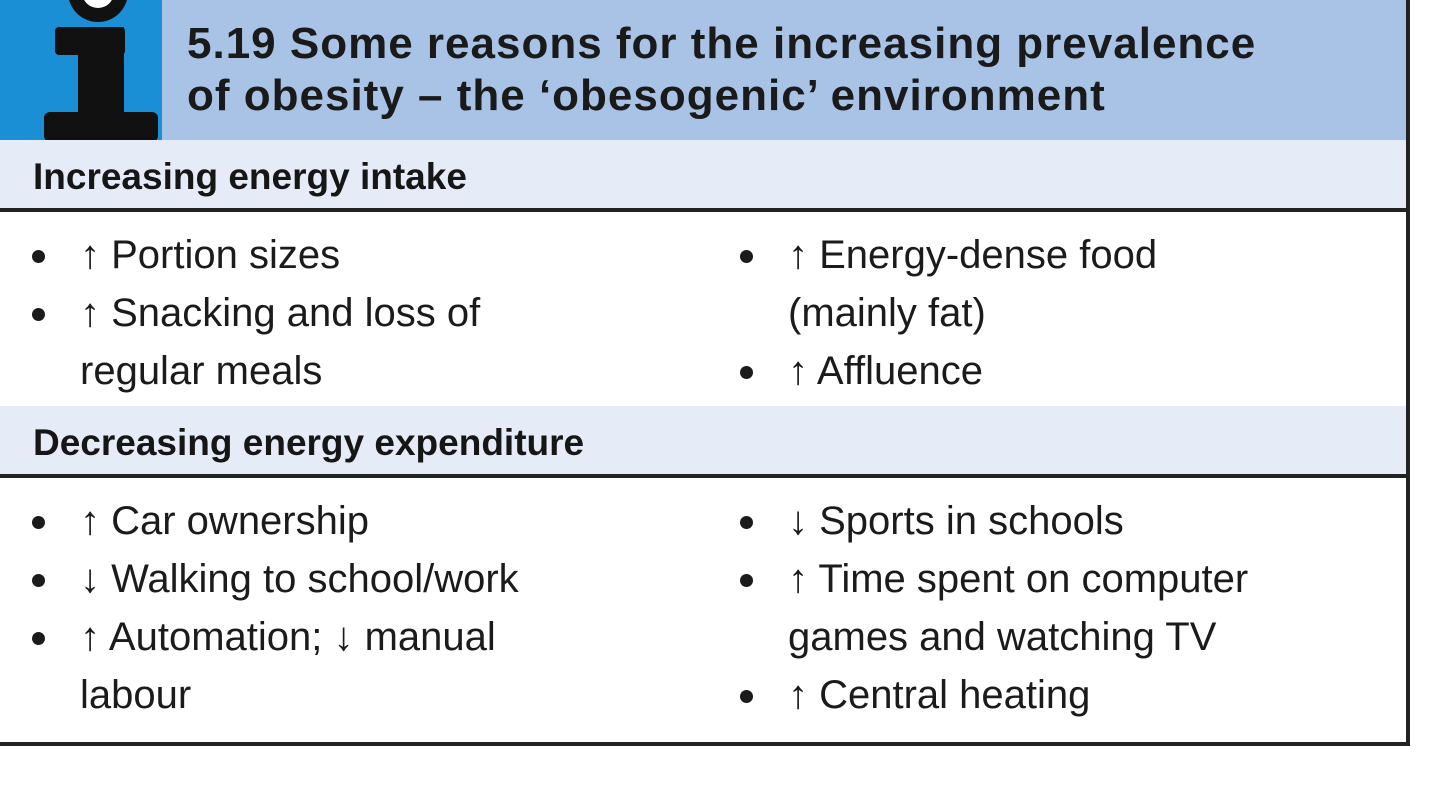 This screenshot has width=1440, height=810. I want to click on list-item: ↑ Central heating, so click(1061, 695).